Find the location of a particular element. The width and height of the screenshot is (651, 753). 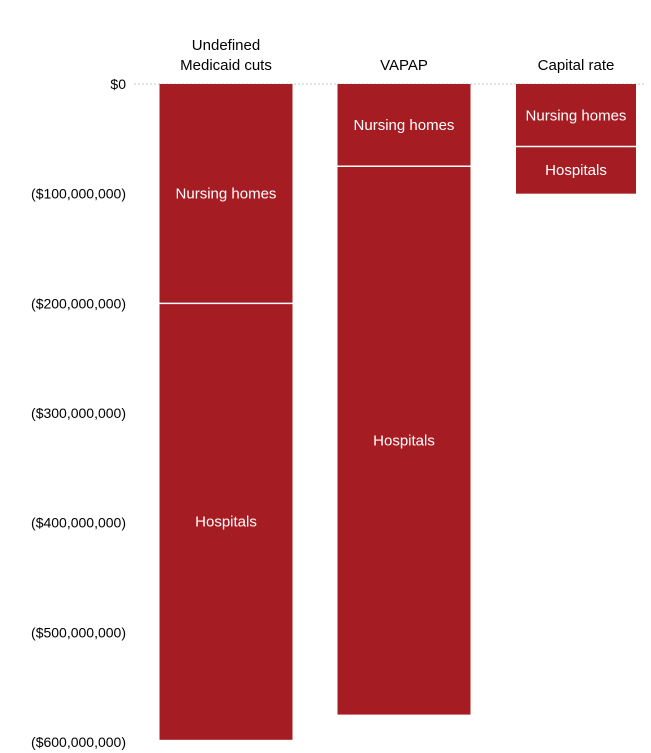

y-tick-label: ($400,000,000) is located at coordinates (78, 523).